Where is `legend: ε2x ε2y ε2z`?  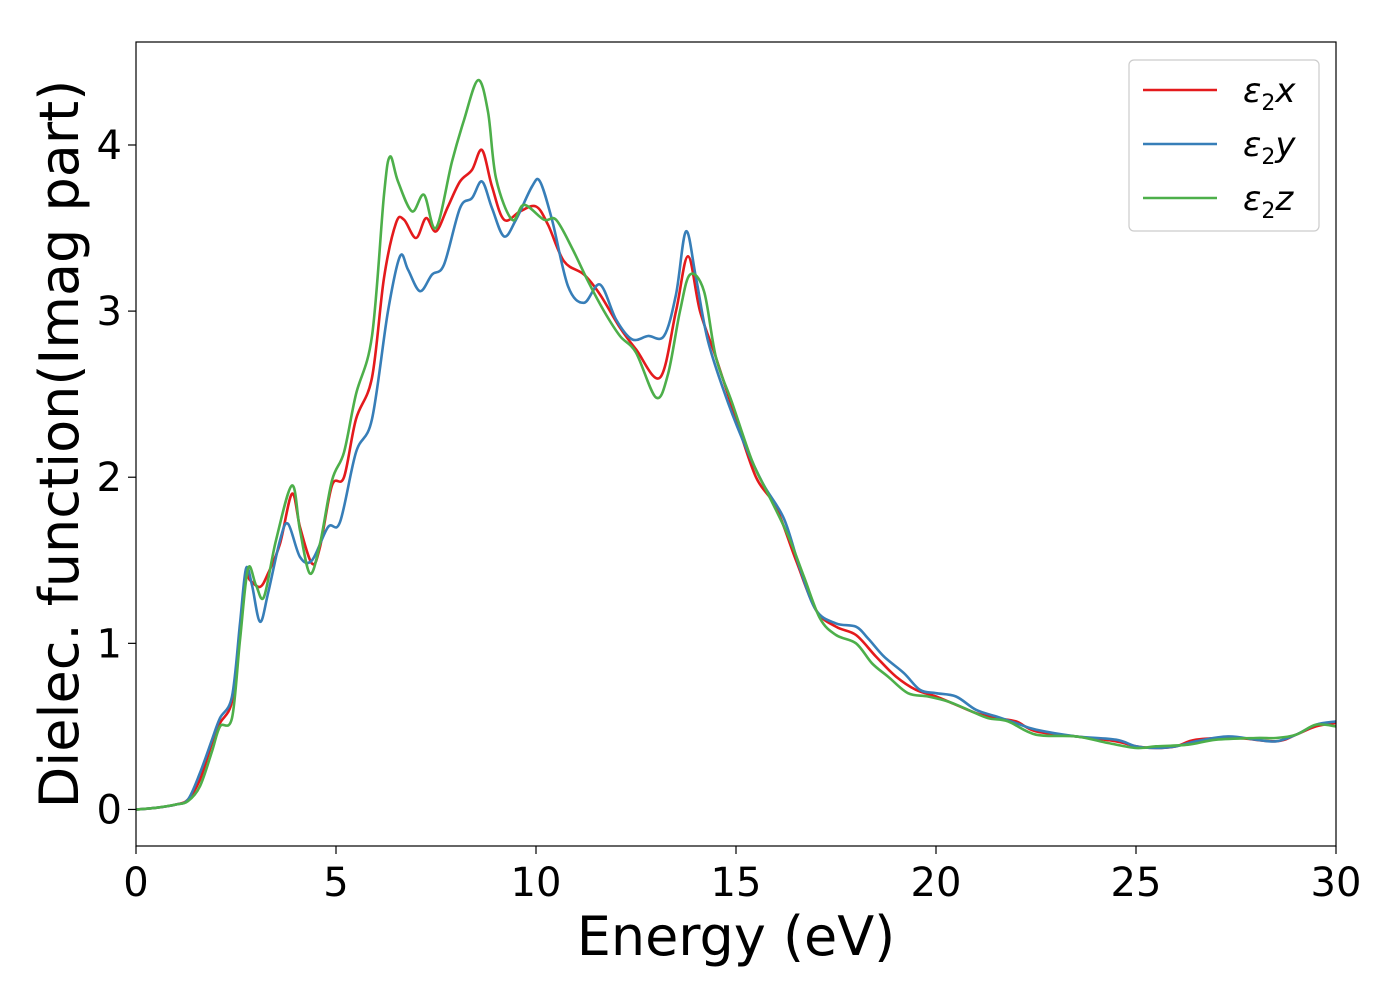
legend: ε2x ε2y ε2z is located at coordinates (1224, 145).